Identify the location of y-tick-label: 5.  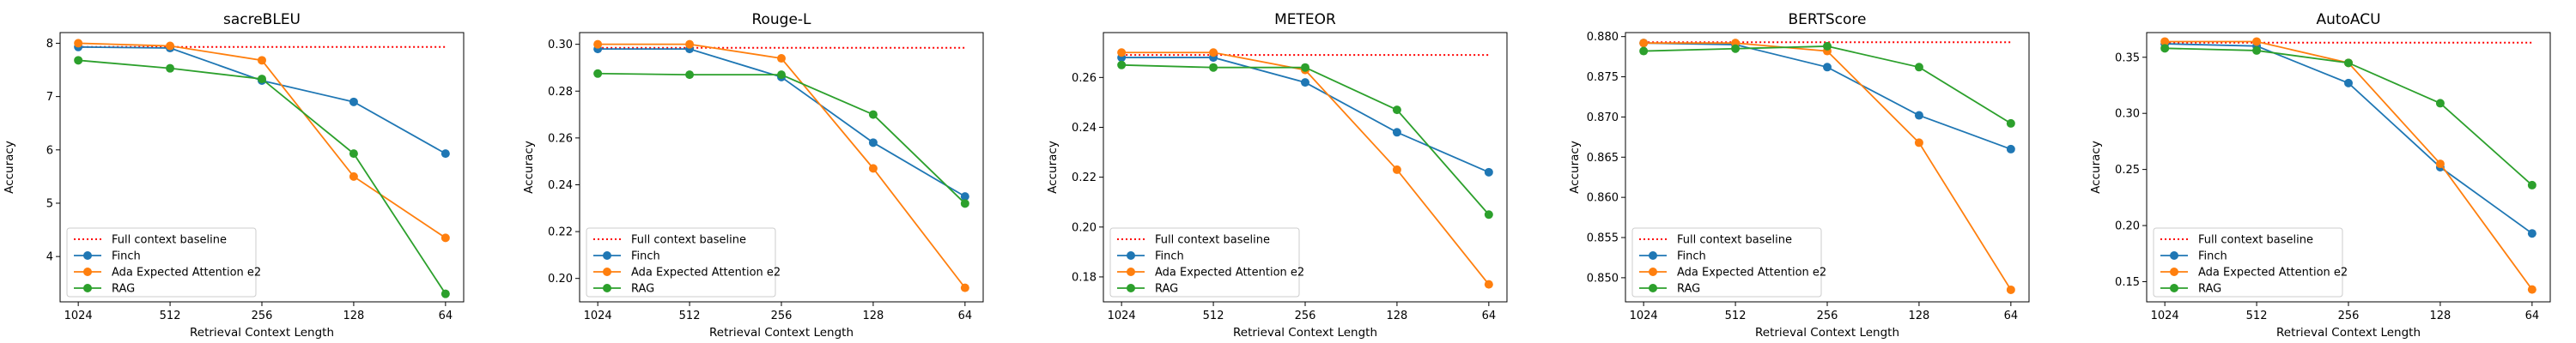
(49, 204).